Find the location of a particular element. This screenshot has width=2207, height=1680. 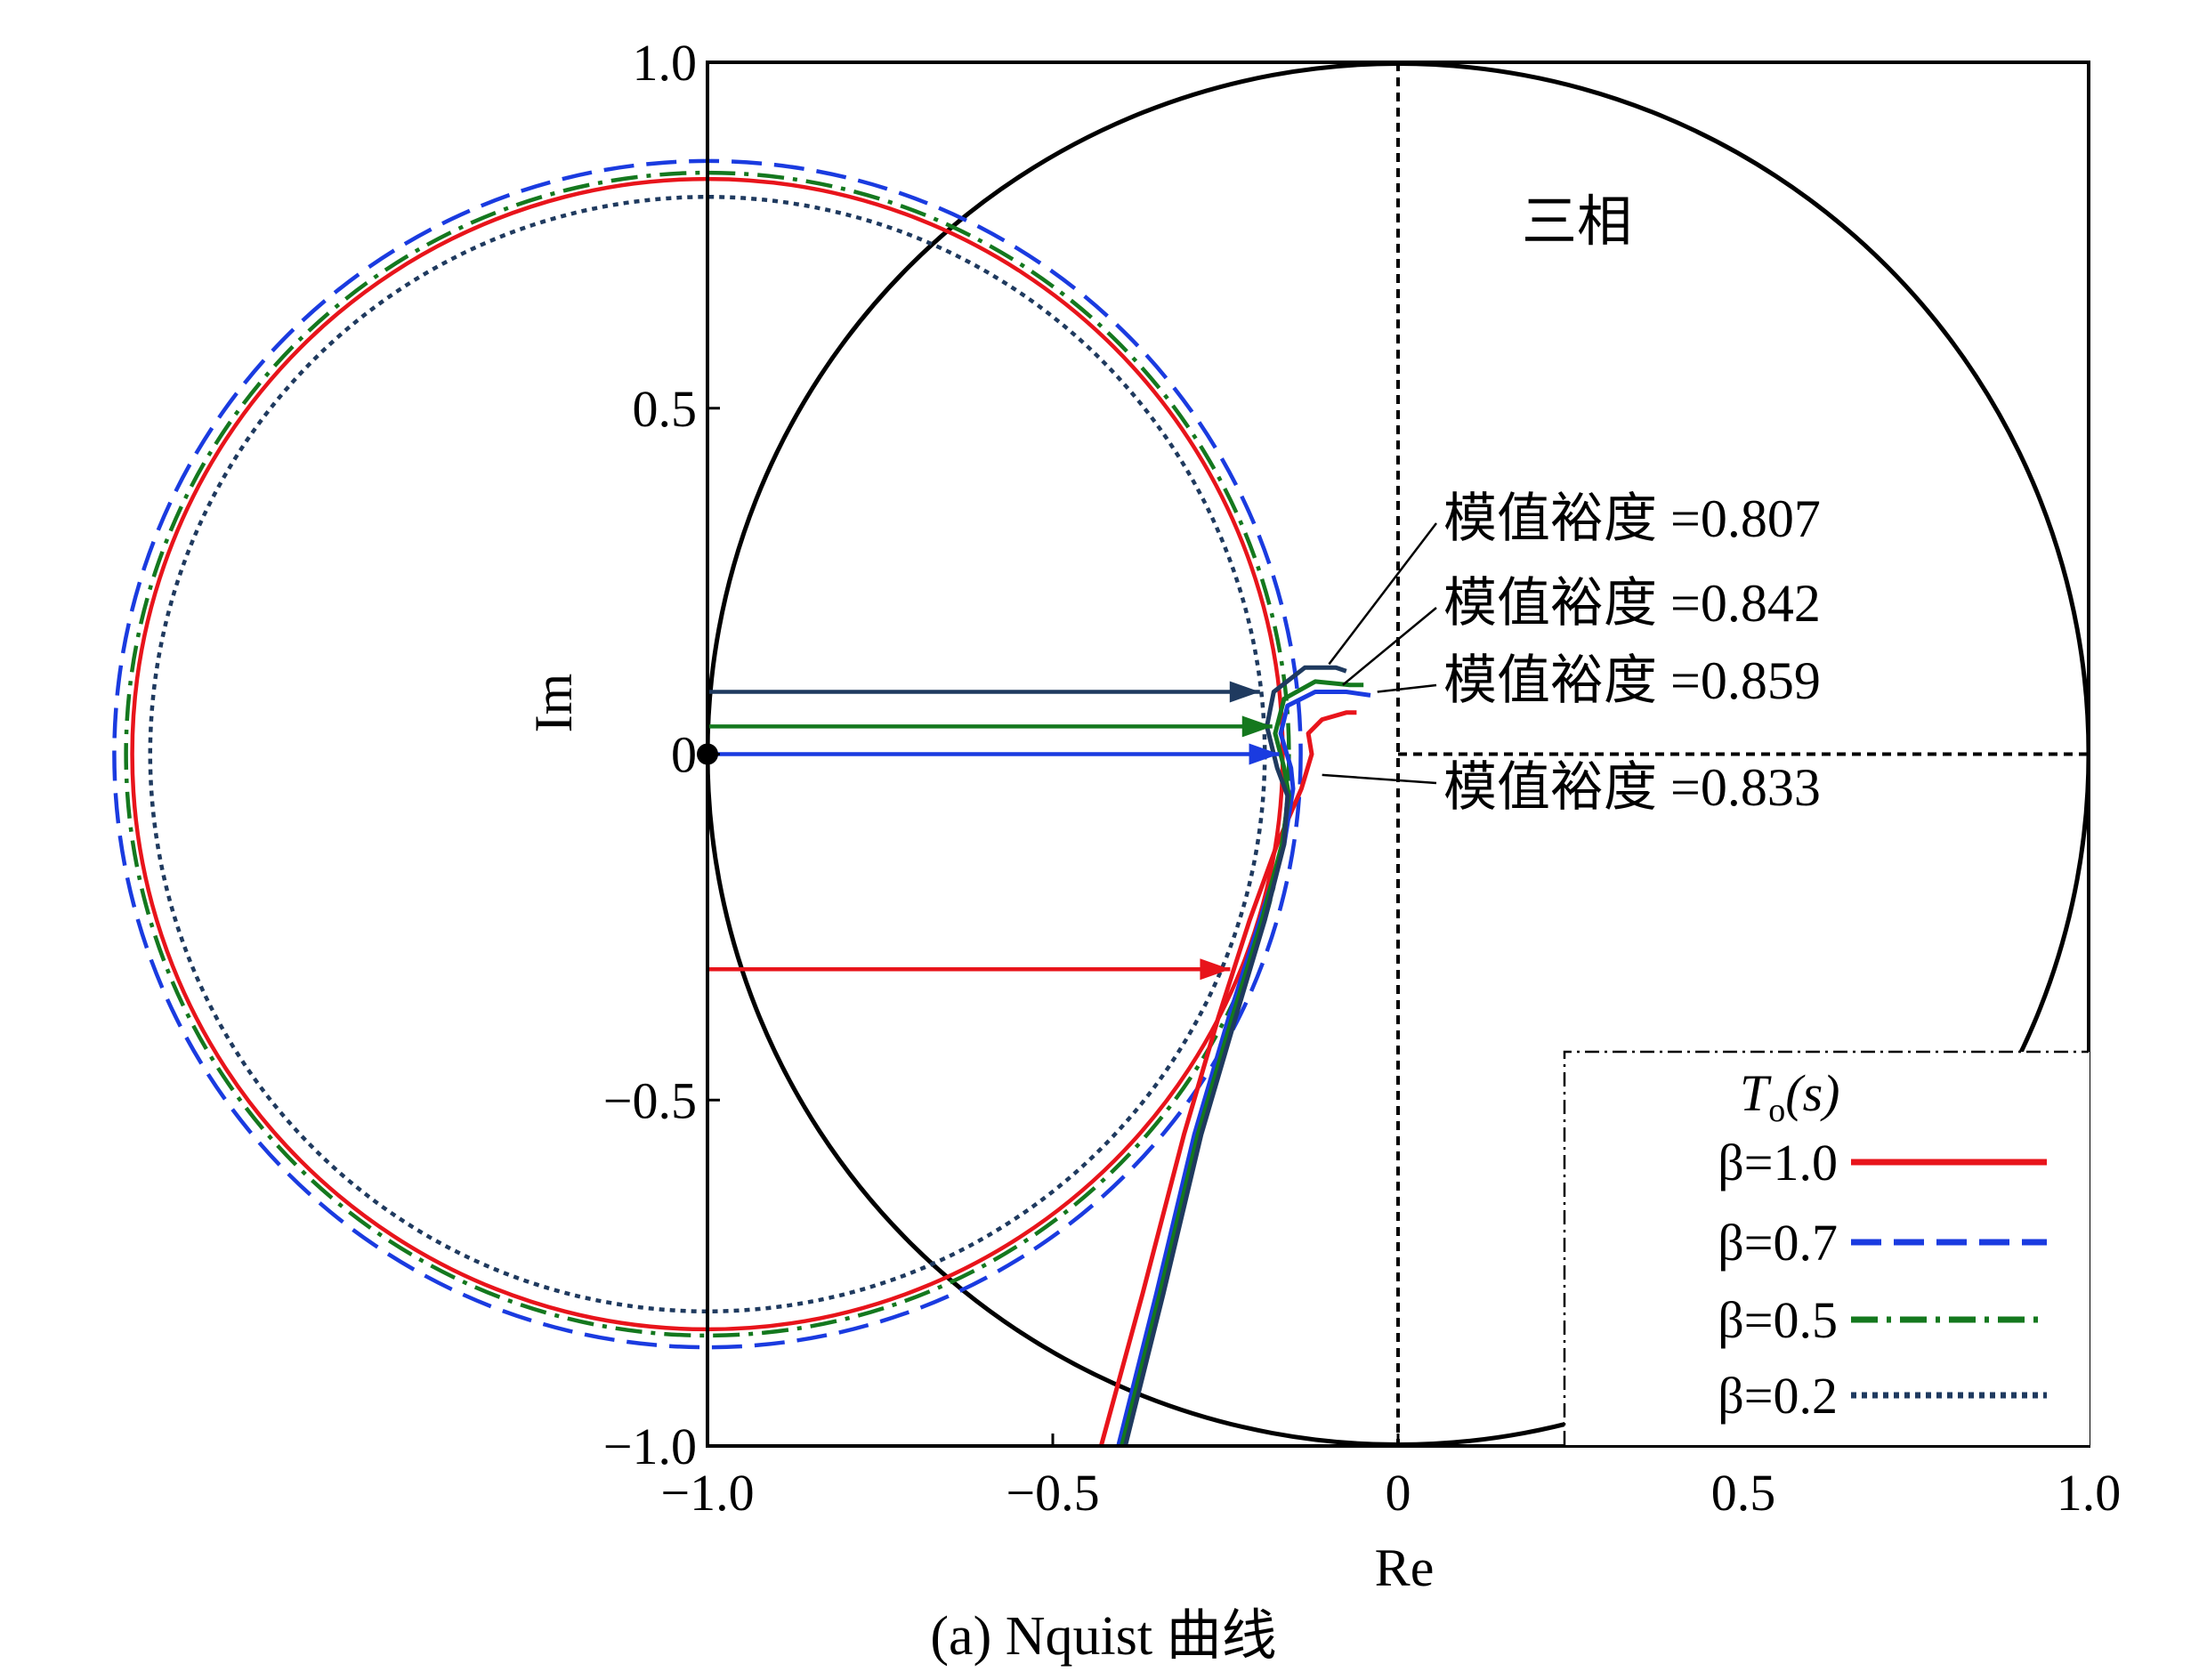

legend-border is located at coordinates (1826, 1247).